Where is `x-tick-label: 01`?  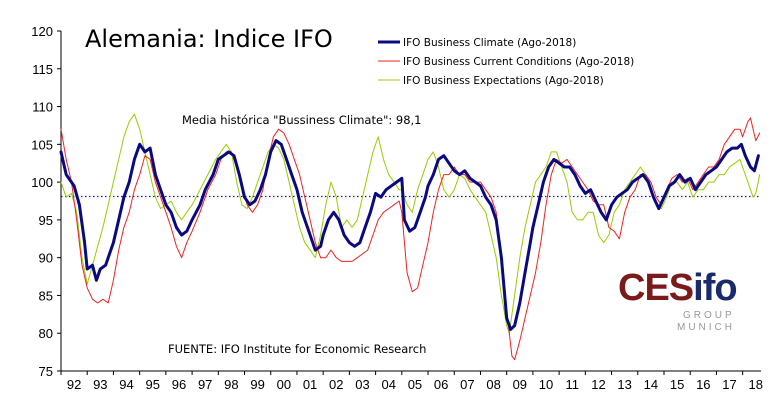 x-tick-label: 01 is located at coordinates (310, 384).